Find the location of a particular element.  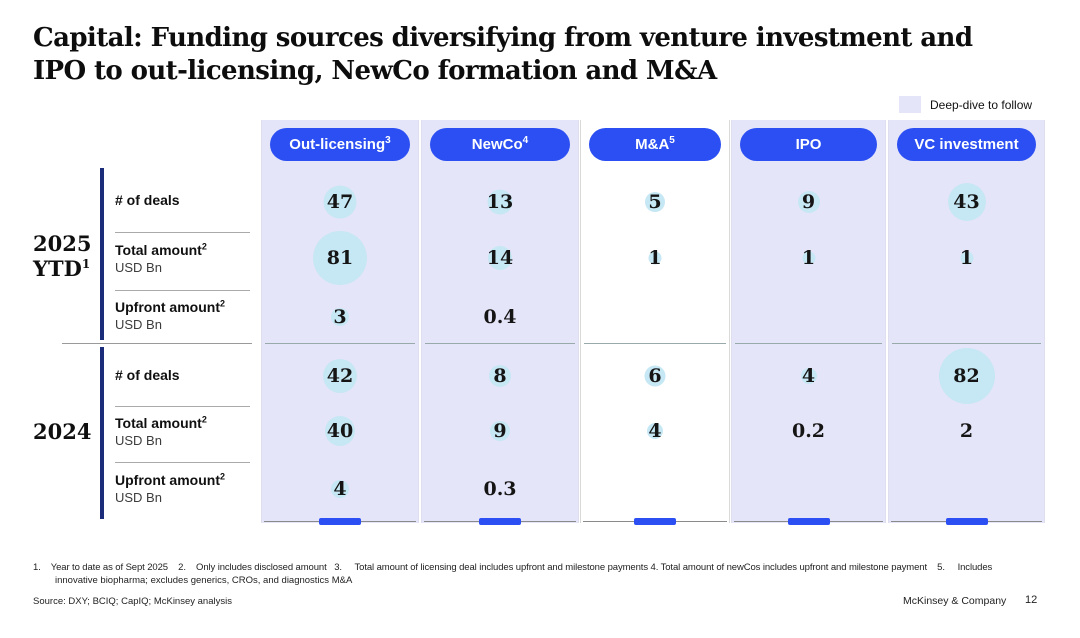

row-label-upfront-2024: Upfront amount2 USD Bn is located at coordinates (185, 489).